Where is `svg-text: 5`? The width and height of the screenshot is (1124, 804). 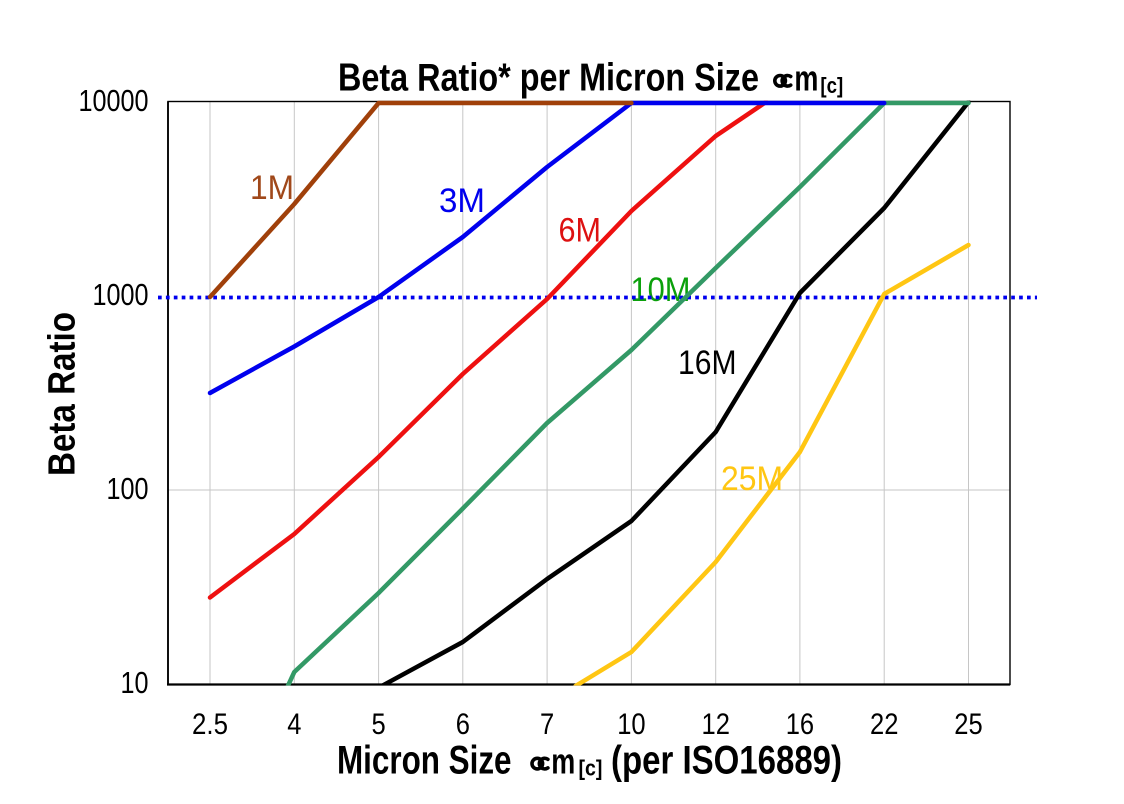 svg-text: 5 is located at coordinates (379, 724).